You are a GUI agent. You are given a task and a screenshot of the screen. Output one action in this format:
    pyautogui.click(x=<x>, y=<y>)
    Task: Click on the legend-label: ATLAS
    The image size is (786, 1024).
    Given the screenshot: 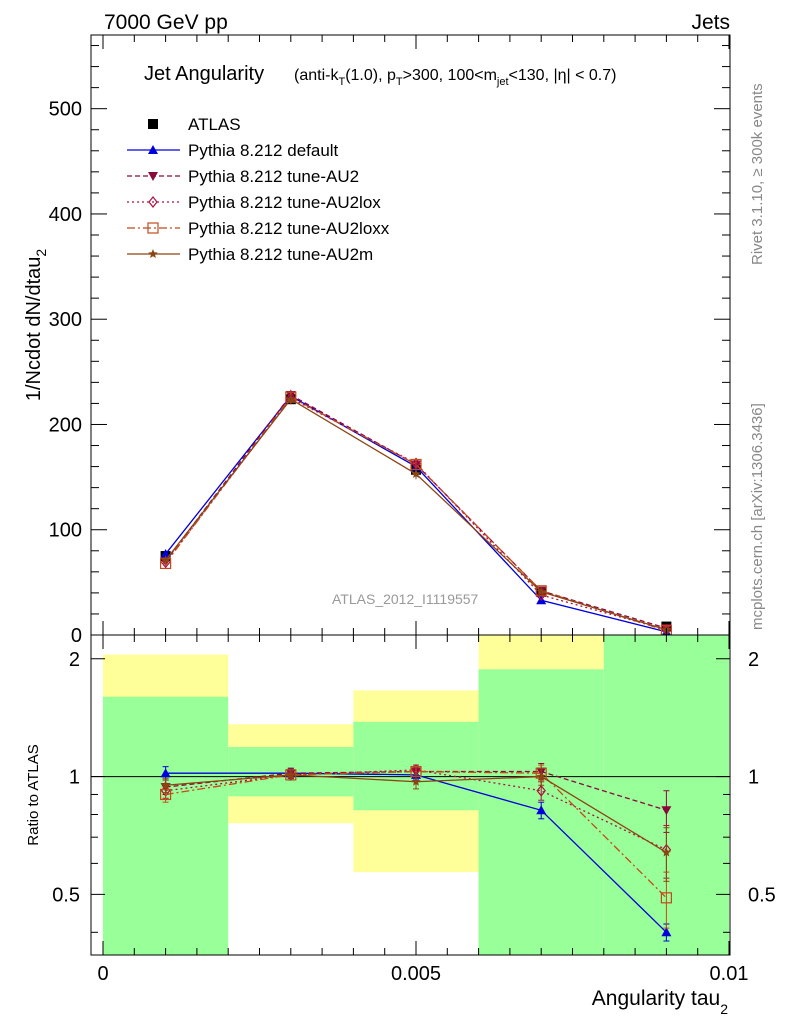 What is the action you would take?
    pyautogui.click(x=214, y=124)
    